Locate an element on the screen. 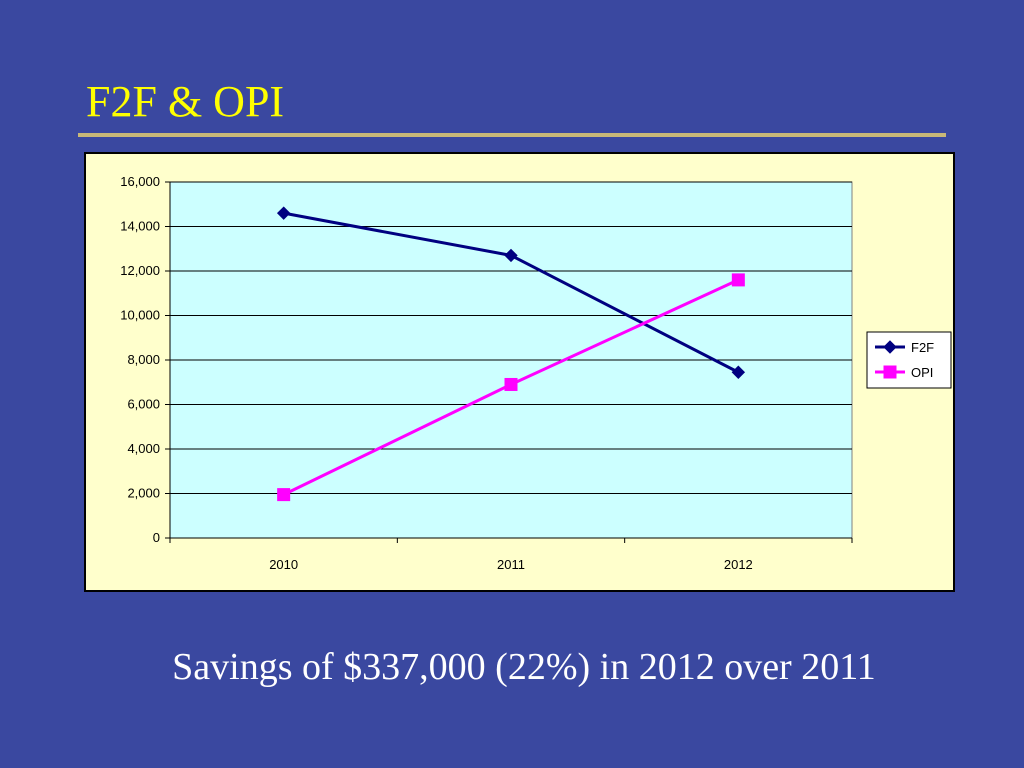 This screenshot has height=768, width=1024. x-tick-label: 2010 is located at coordinates (283, 564).